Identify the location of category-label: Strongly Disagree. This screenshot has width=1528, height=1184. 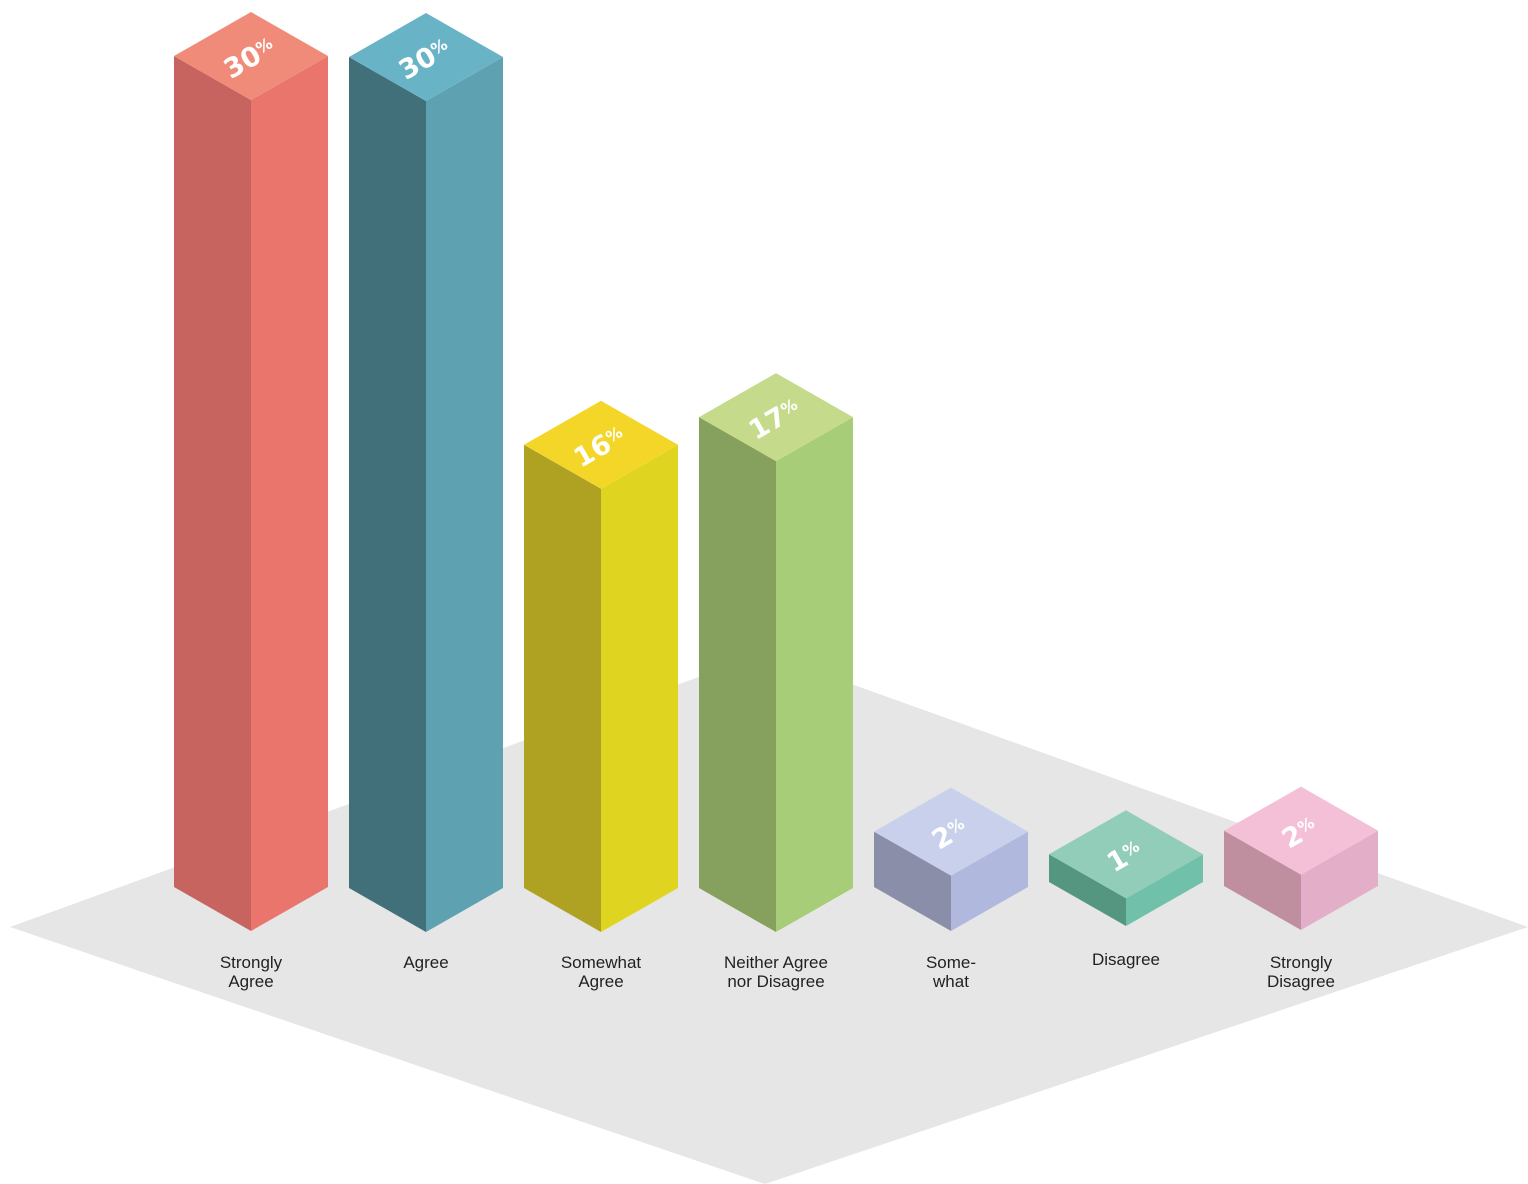
(1301, 972).